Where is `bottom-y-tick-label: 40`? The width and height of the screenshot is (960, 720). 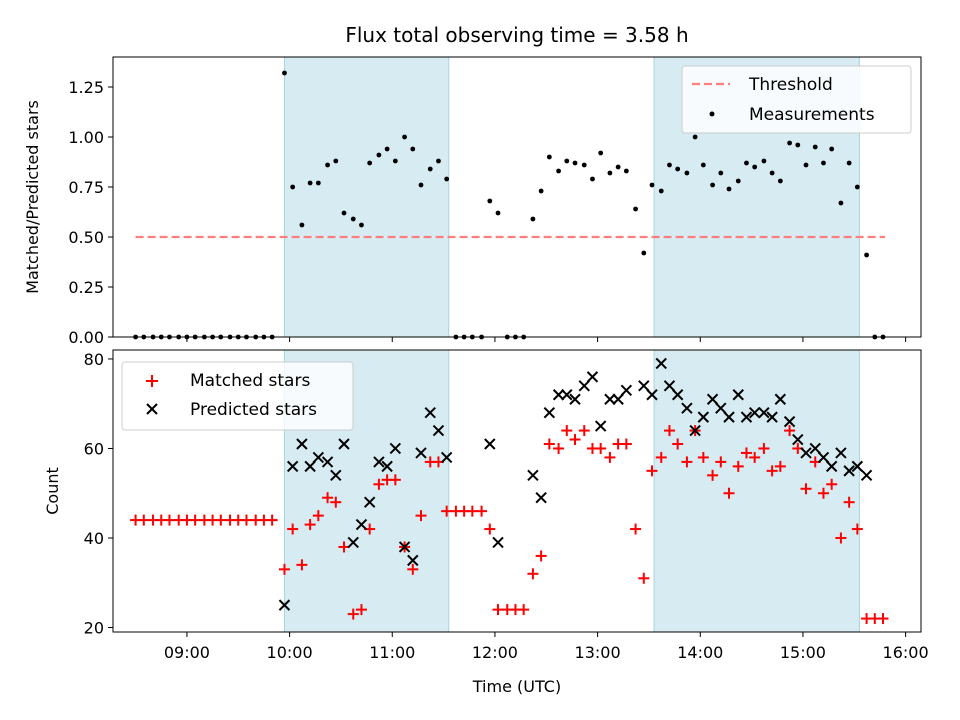
bottom-y-tick-label: 40 is located at coordinates (94, 538).